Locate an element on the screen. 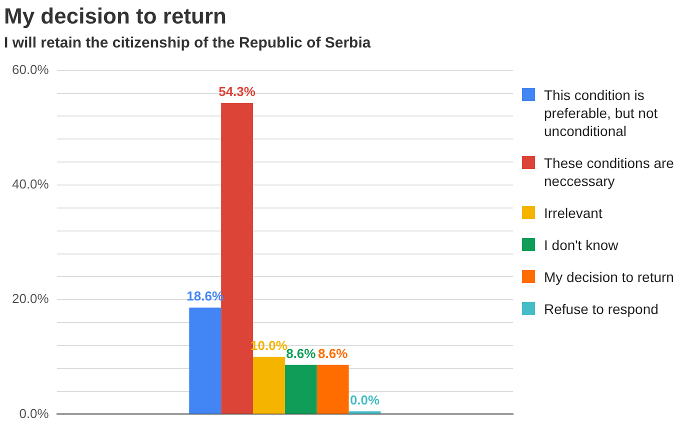 The width and height of the screenshot is (698, 430). legend-label: My decision to return is located at coordinates (609, 277).